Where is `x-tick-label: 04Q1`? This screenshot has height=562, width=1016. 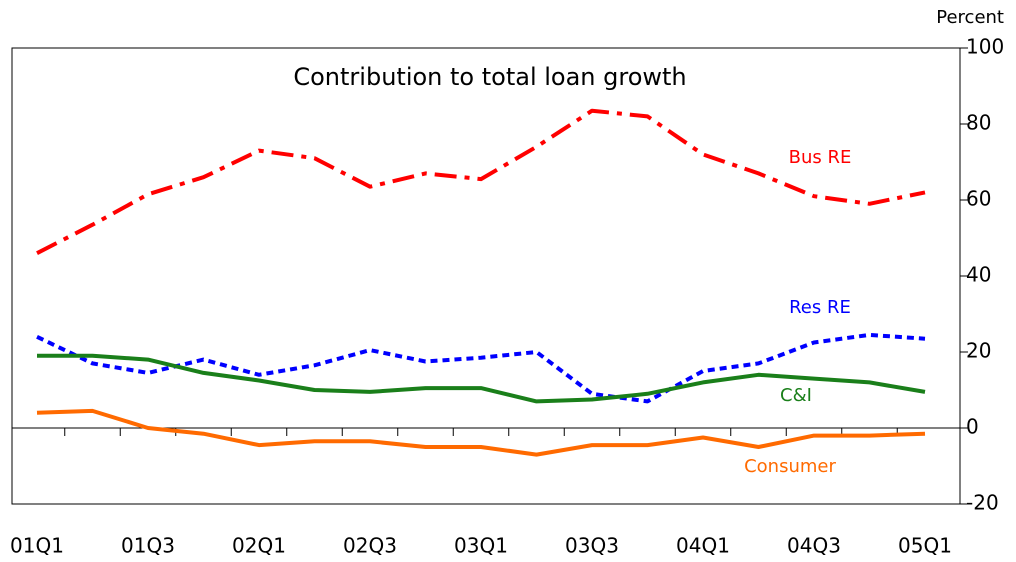
x-tick-label: 04Q1 is located at coordinates (703, 546).